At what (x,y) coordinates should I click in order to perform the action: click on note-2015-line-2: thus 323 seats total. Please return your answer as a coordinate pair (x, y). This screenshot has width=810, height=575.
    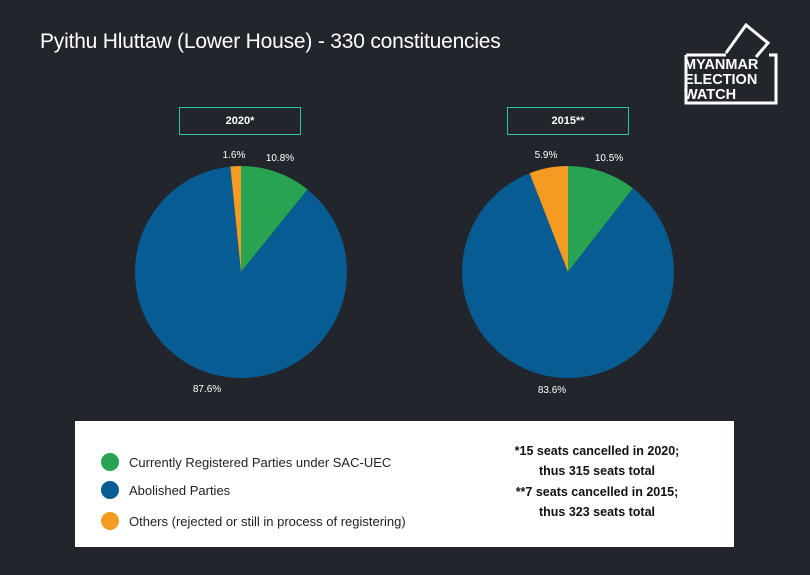
    Looking at the image, I should click on (596, 512).